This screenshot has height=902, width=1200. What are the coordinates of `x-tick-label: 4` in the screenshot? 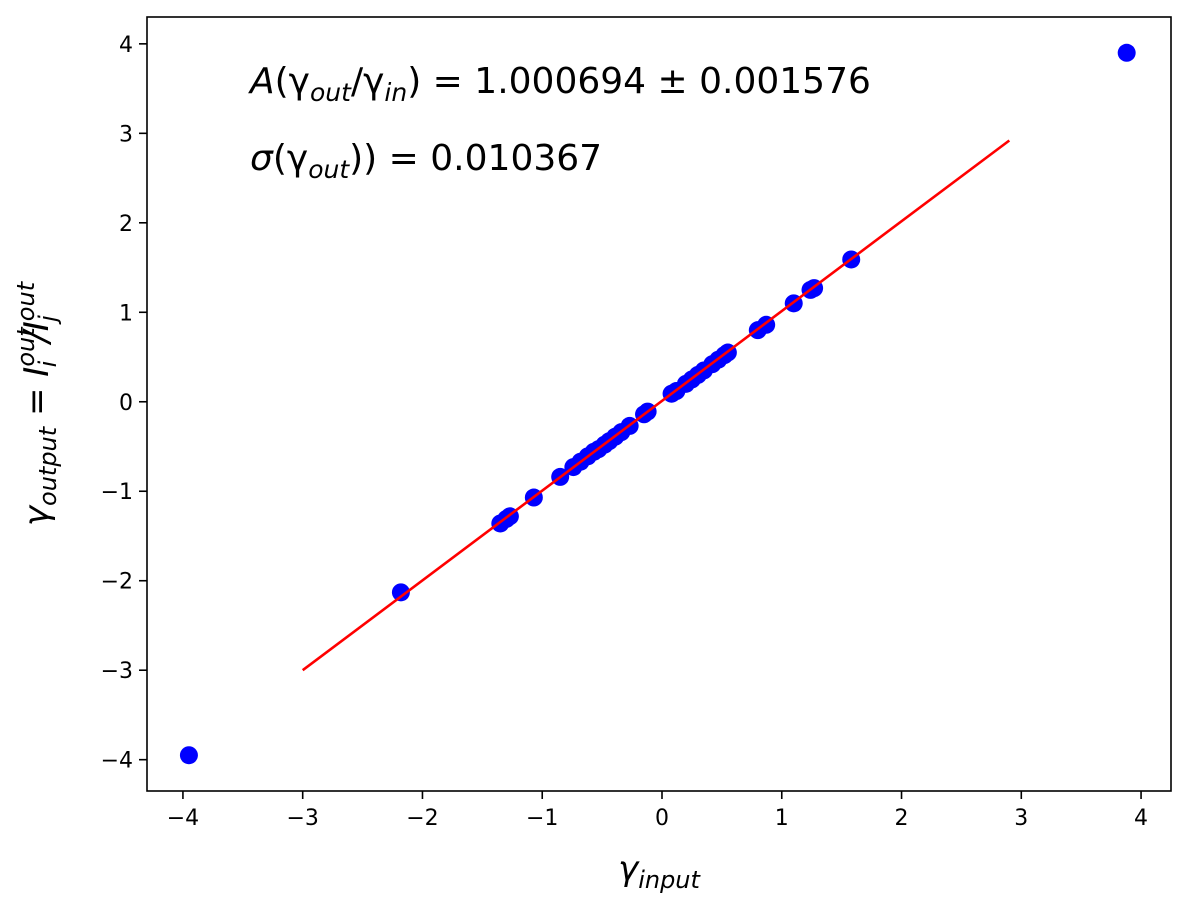 It's located at (1141, 818).